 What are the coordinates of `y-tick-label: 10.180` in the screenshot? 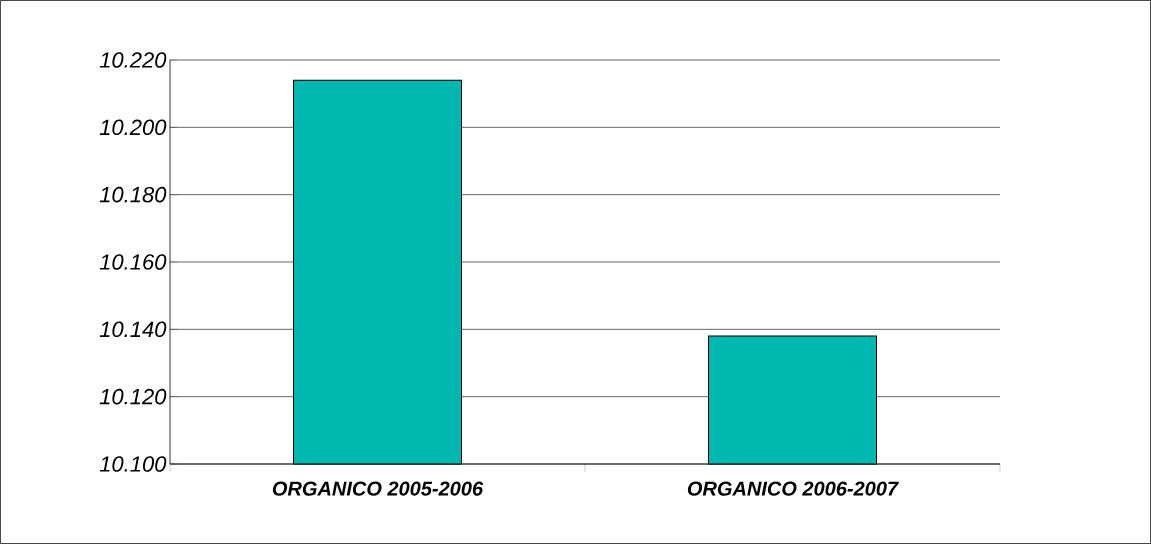 It's located at (133, 194).